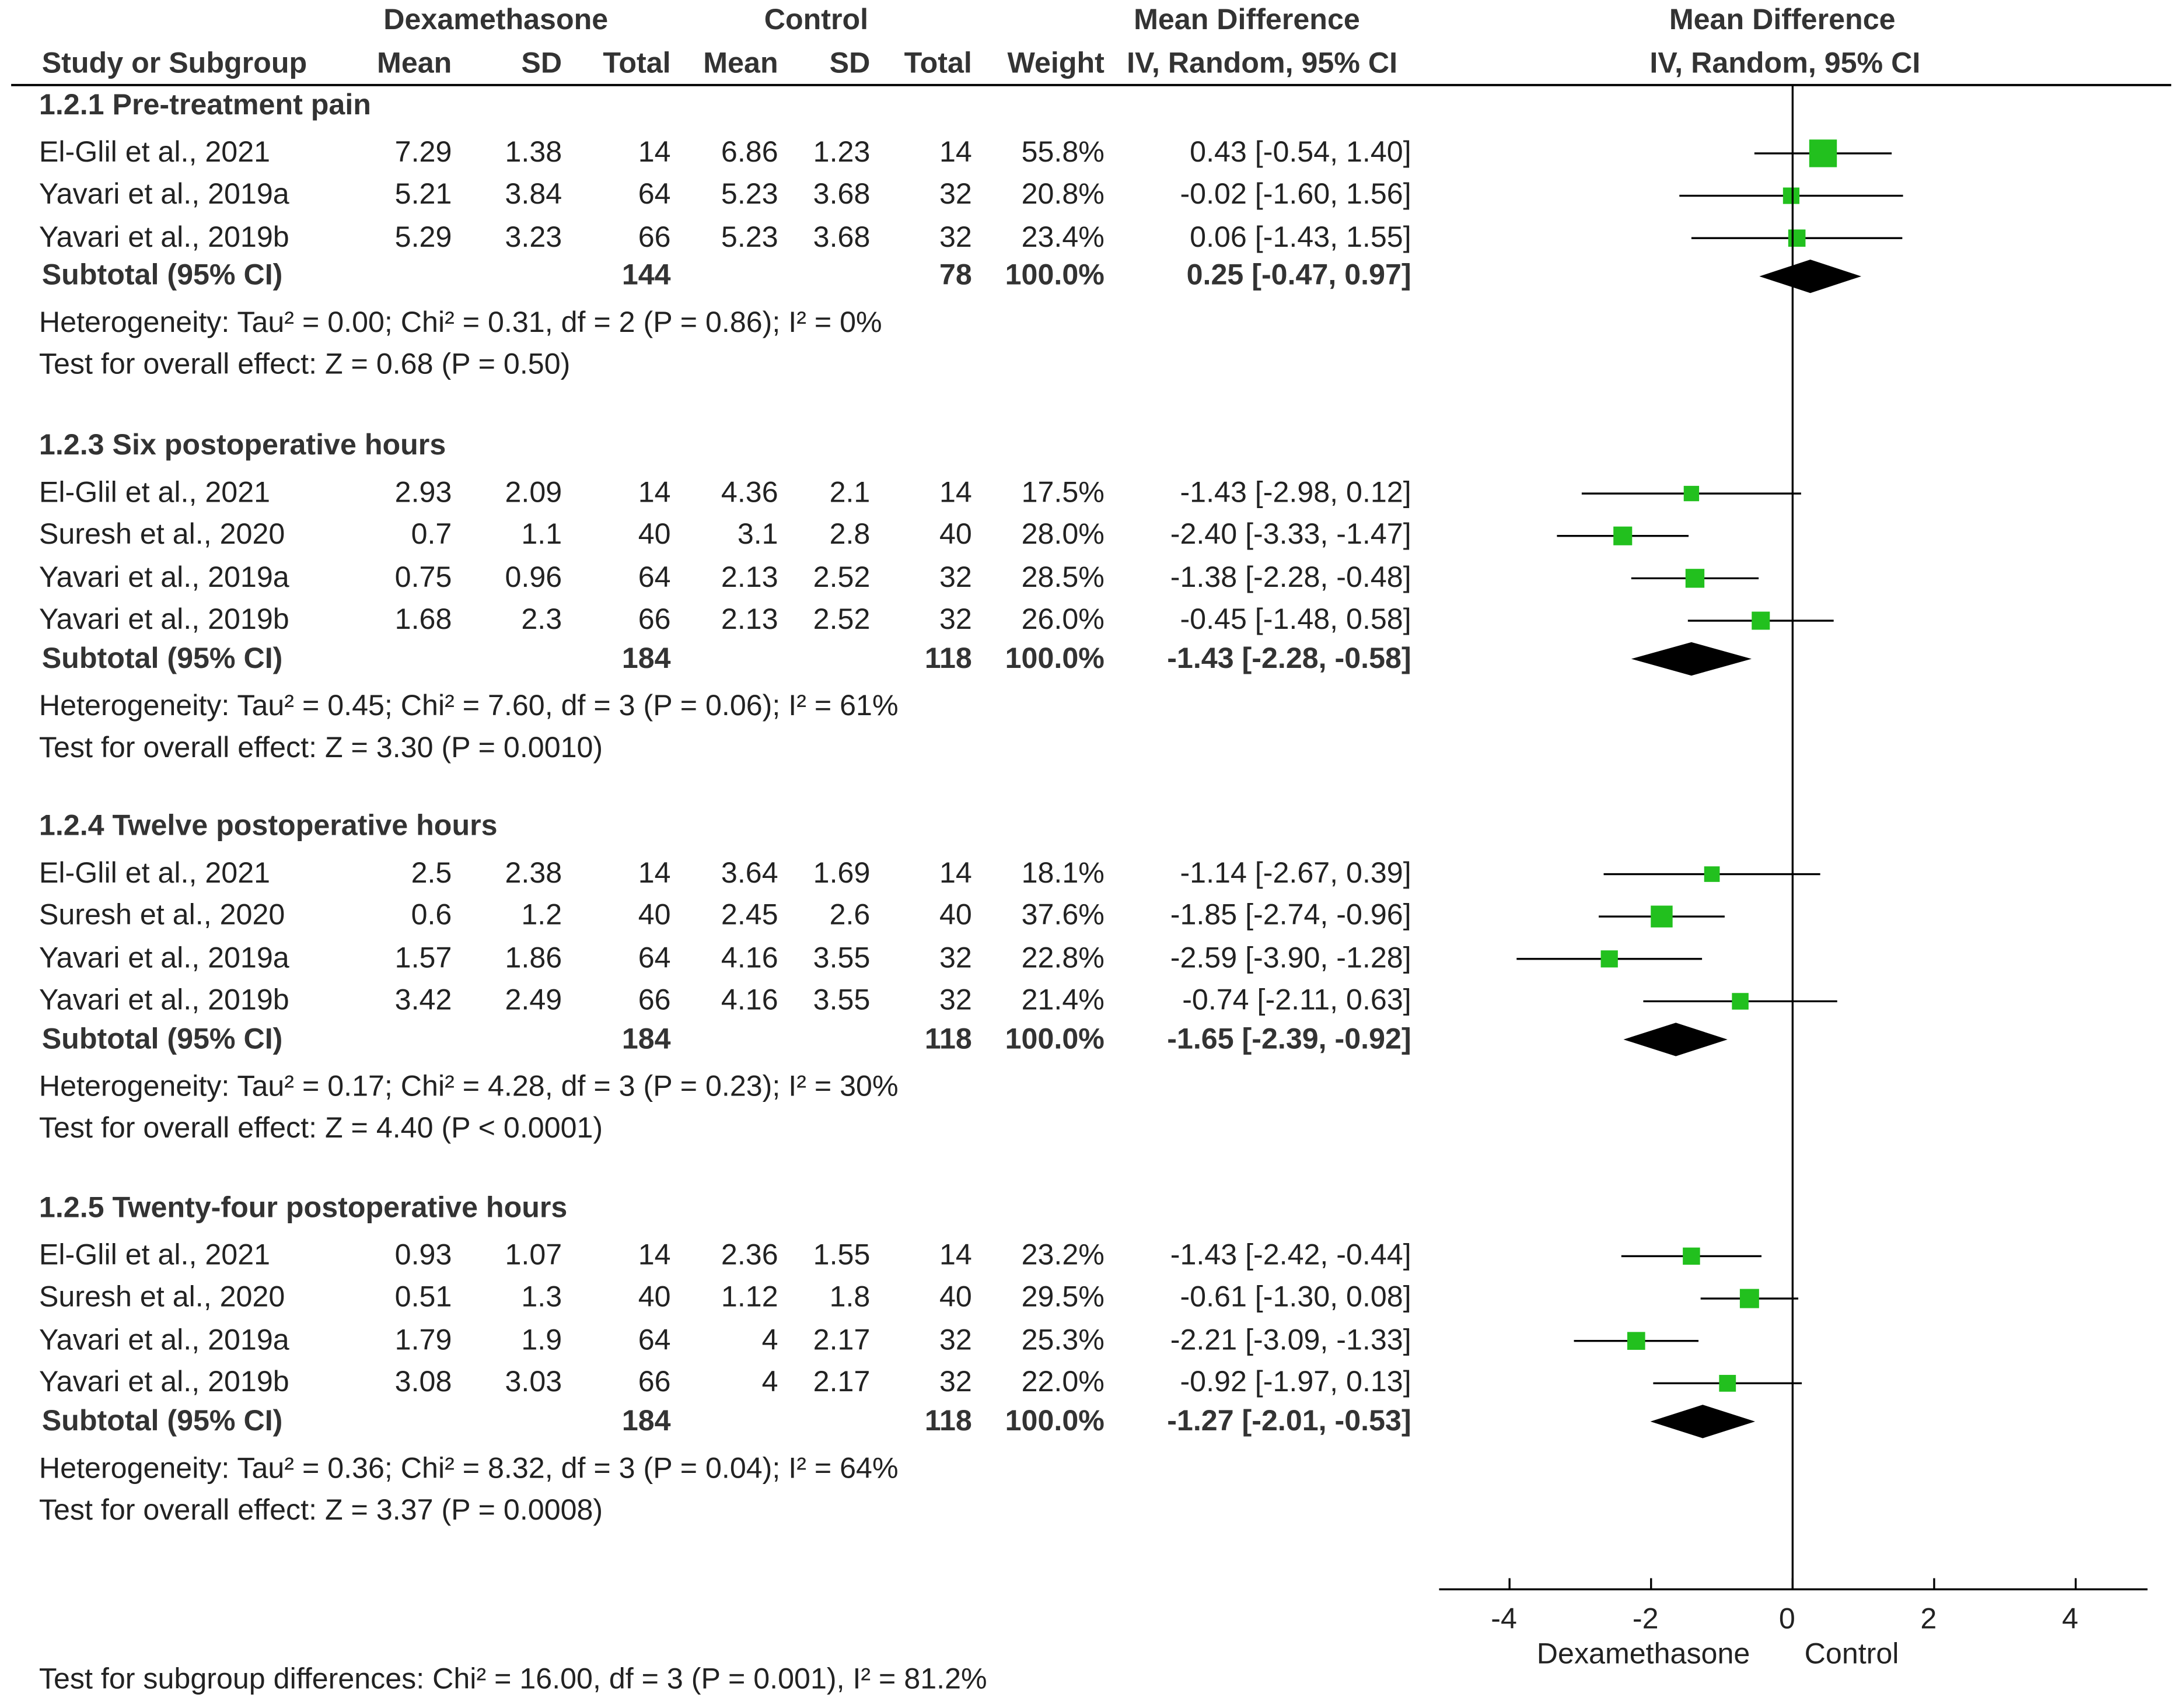  I want to click on x-tick-label: -2, so click(1646, 1618).